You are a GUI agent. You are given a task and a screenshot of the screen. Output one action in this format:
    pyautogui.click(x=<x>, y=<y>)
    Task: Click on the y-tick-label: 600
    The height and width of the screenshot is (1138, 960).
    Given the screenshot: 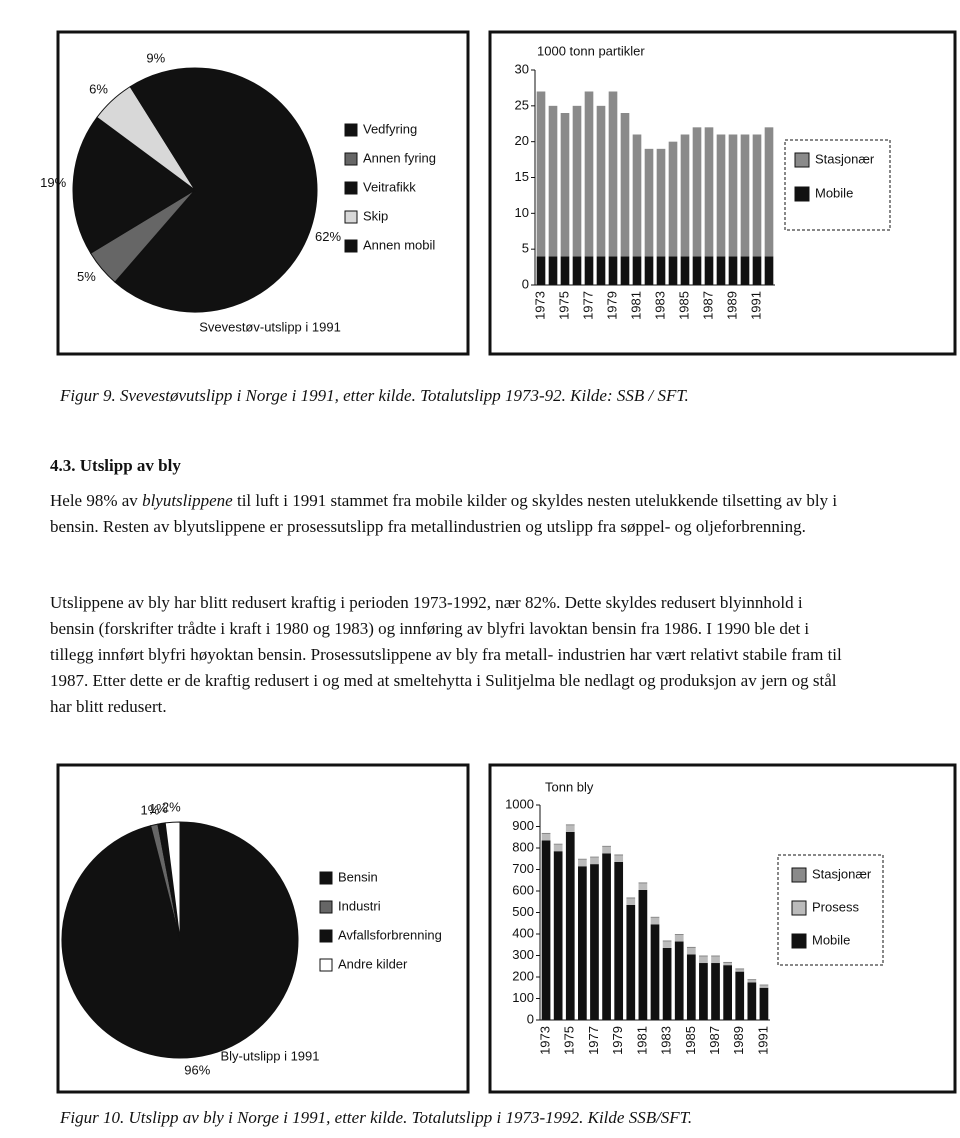 What is the action you would take?
    pyautogui.click(x=523, y=889)
    